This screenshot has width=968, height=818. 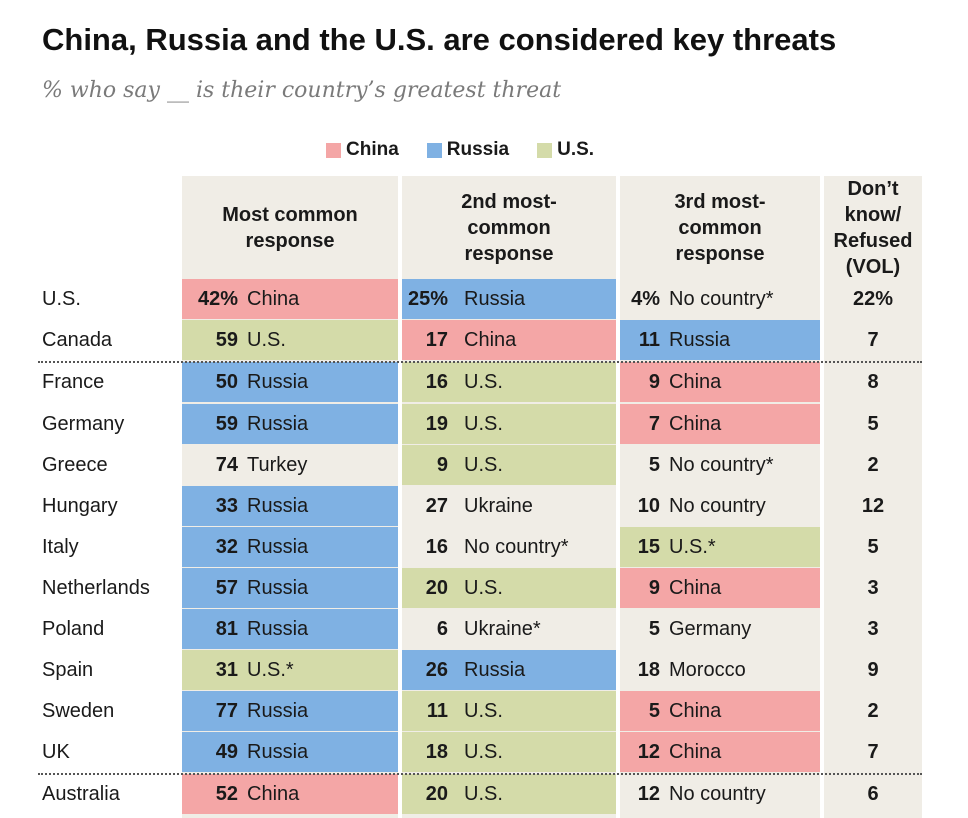 What do you see at coordinates (720, 588) in the screenshot?
I see `response-cell-third: 9 China` at bounding box center [720, 588].